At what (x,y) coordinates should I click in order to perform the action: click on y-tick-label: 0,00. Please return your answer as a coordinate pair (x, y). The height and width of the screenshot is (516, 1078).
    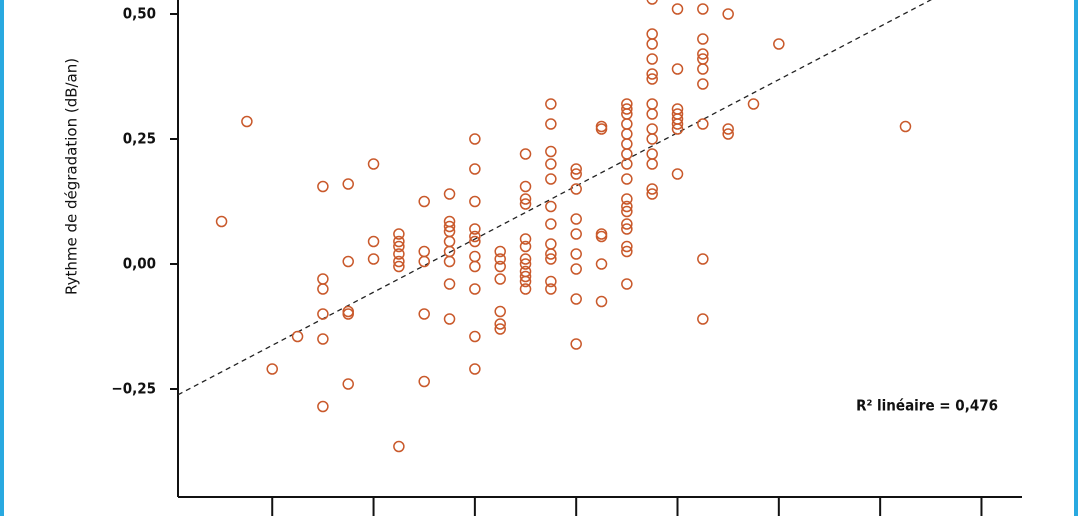
    Looking at the image, I should click on (139, 264).